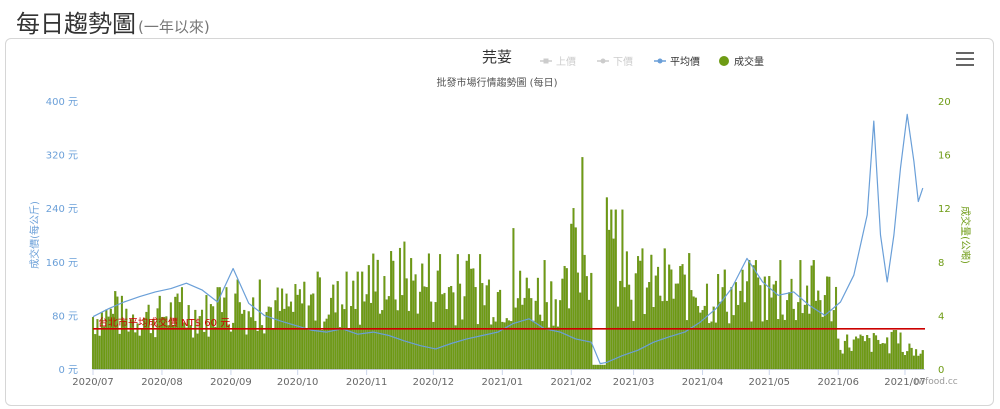 This screenshot has height=409, width=1000. Describe the element at coordinates (162, 382) in the screenshot. I see `x-tick-label: 2020/08` at that location.